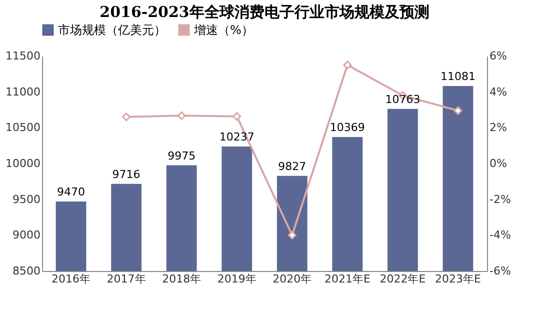 This screenshot has height=336, width=535. Describe the element at coordinates (236, 137) in the screenshot. I see `data-label: 10237` at that location.